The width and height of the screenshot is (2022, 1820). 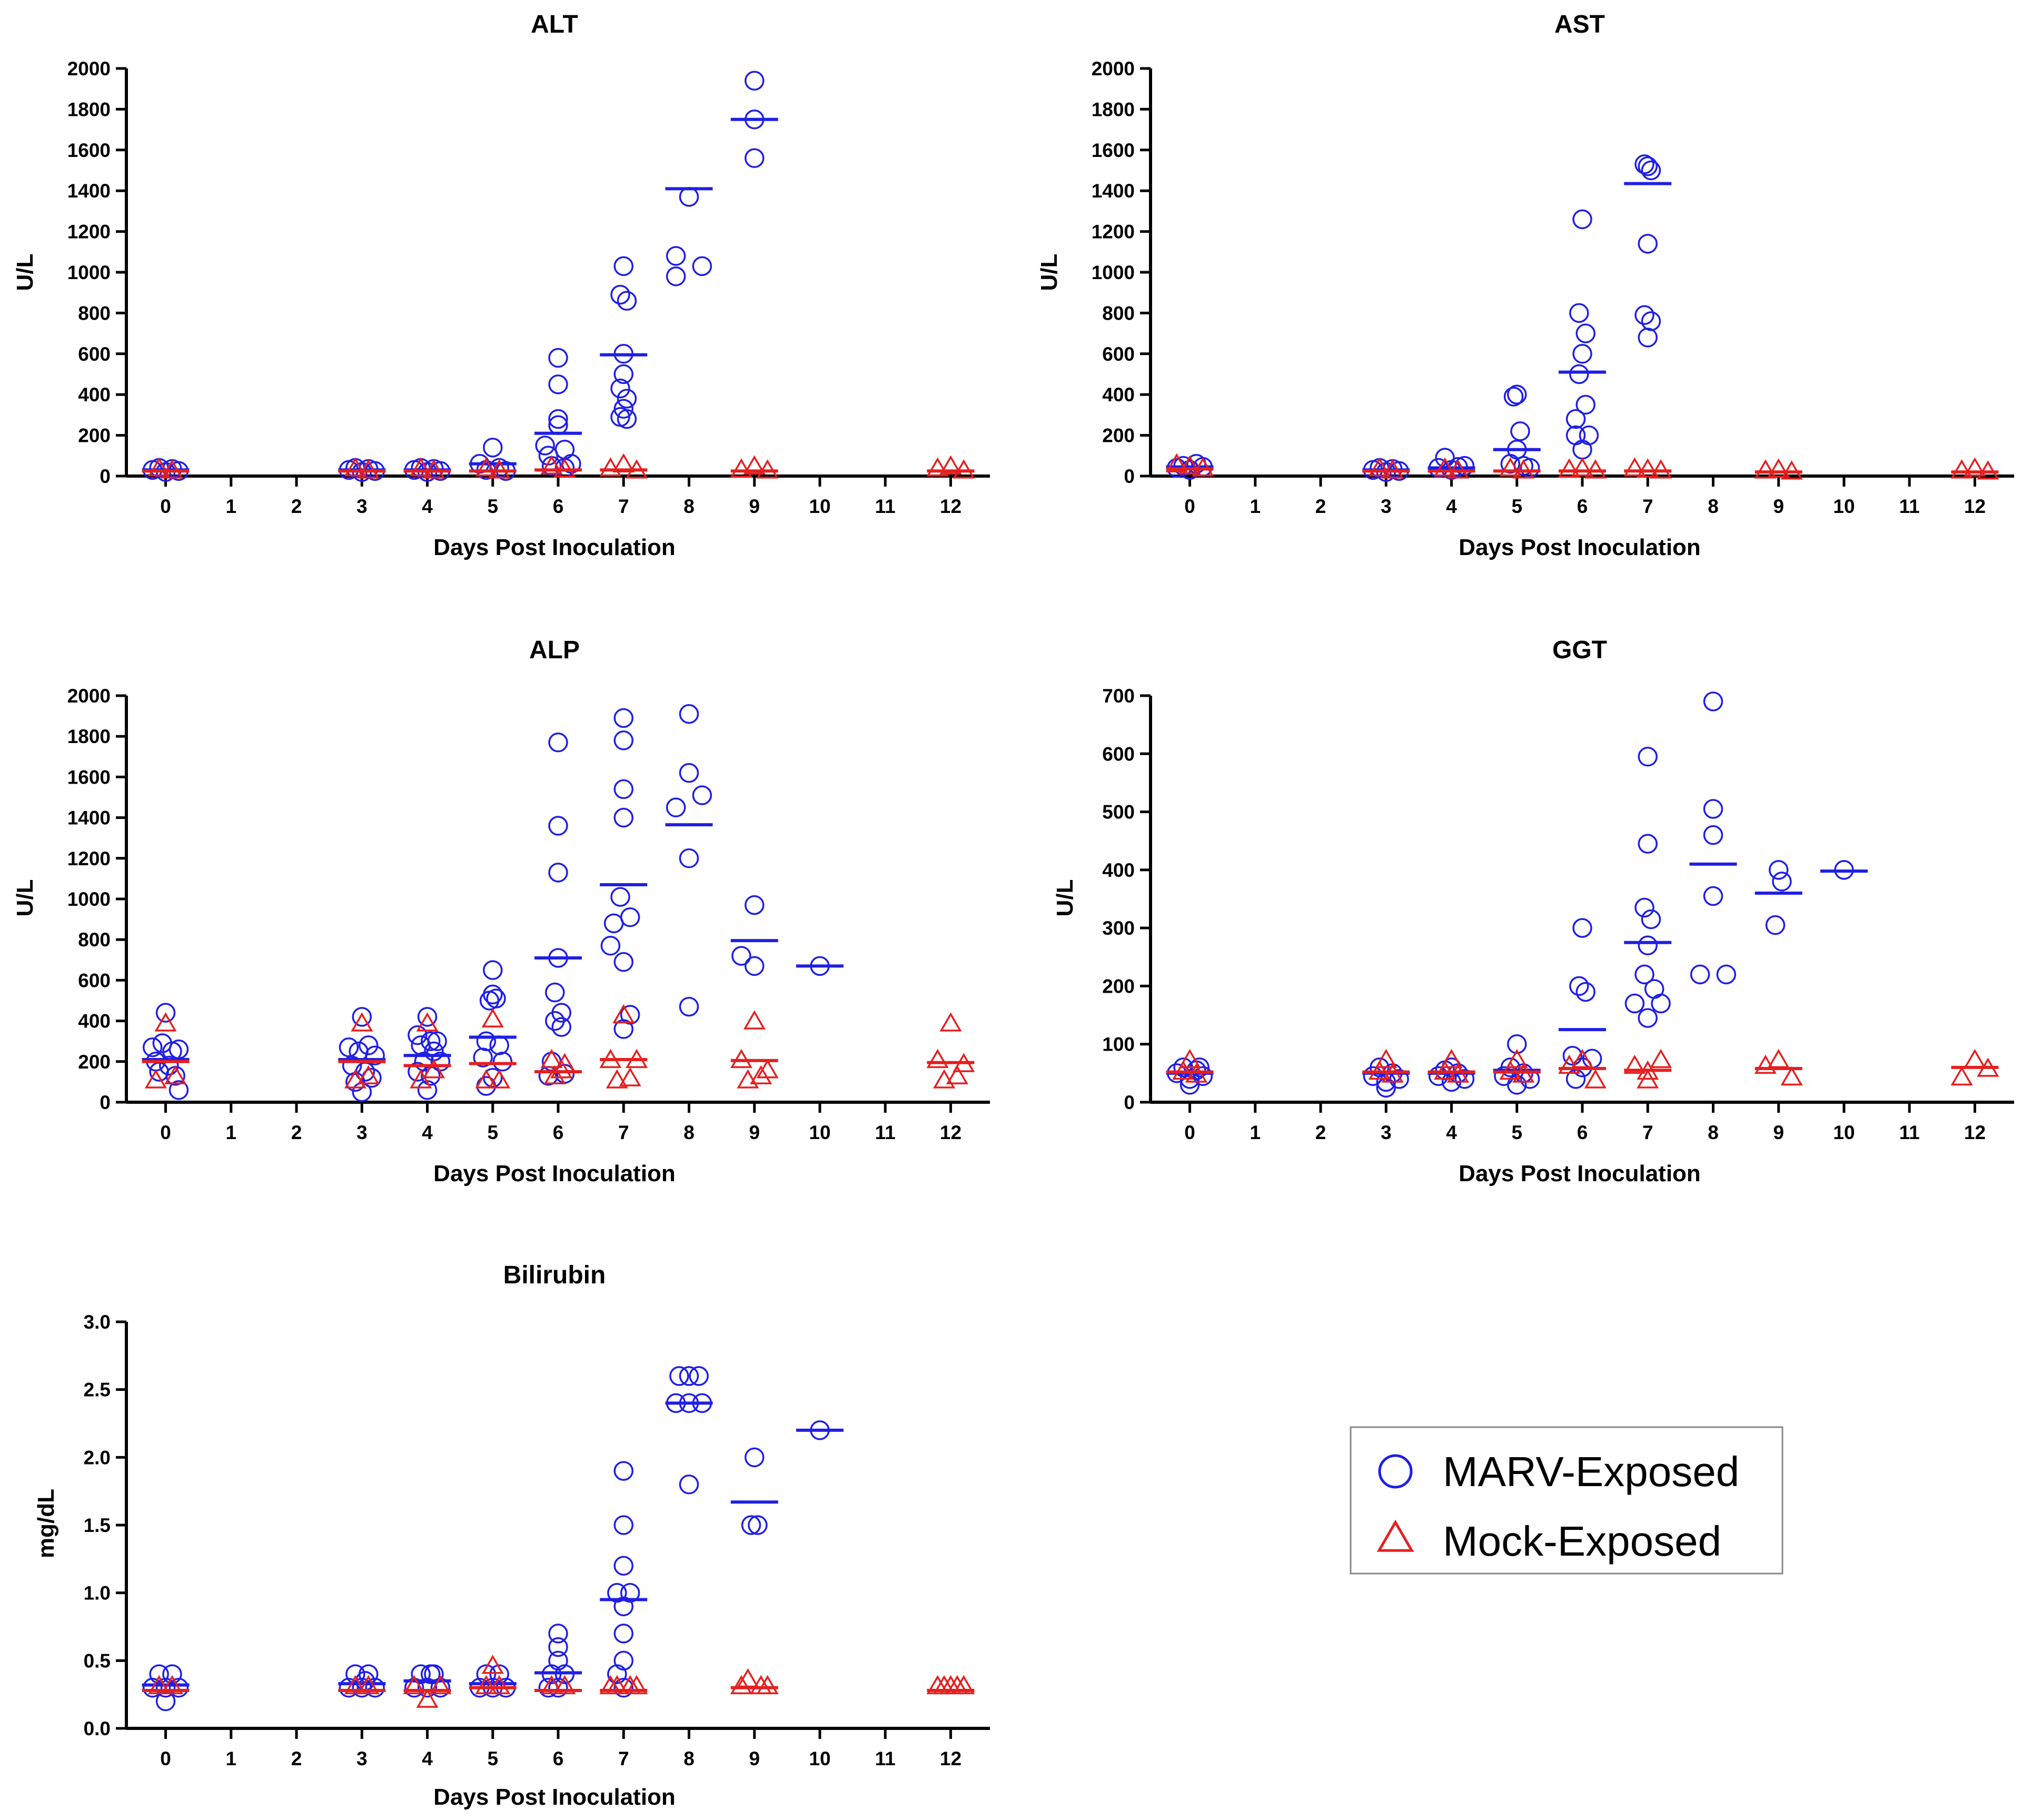 What do you see at coordinates (755, 506) in the screenshot?
I see `x-tick-label: 9` at bounding box center [755, 506].